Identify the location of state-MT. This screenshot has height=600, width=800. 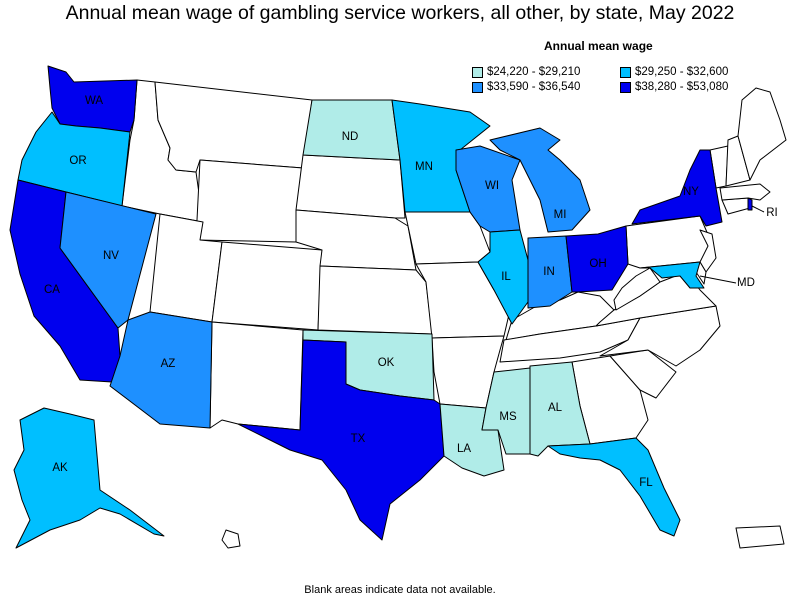
(233, 127).